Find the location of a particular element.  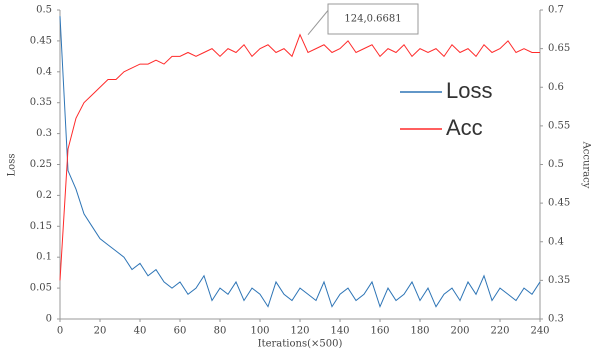

annotation-box is located at coordinates (373, 19).